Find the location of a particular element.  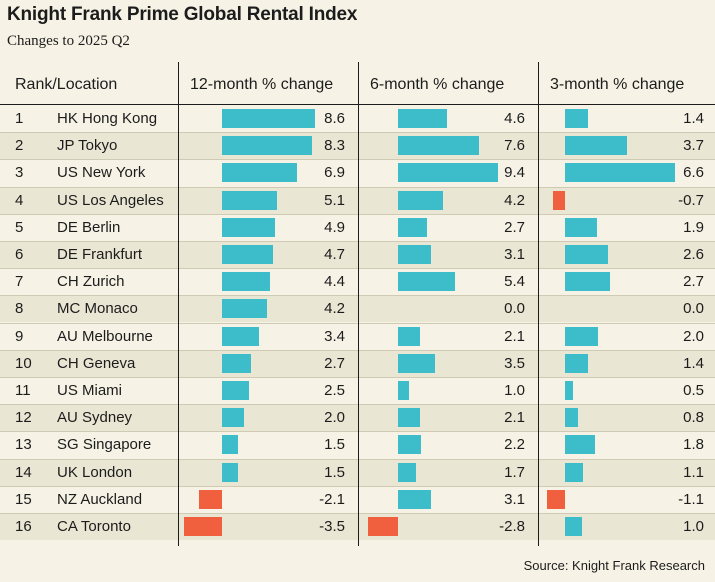

value-label-m6: 3.1 is located at coordinates (514, 254).